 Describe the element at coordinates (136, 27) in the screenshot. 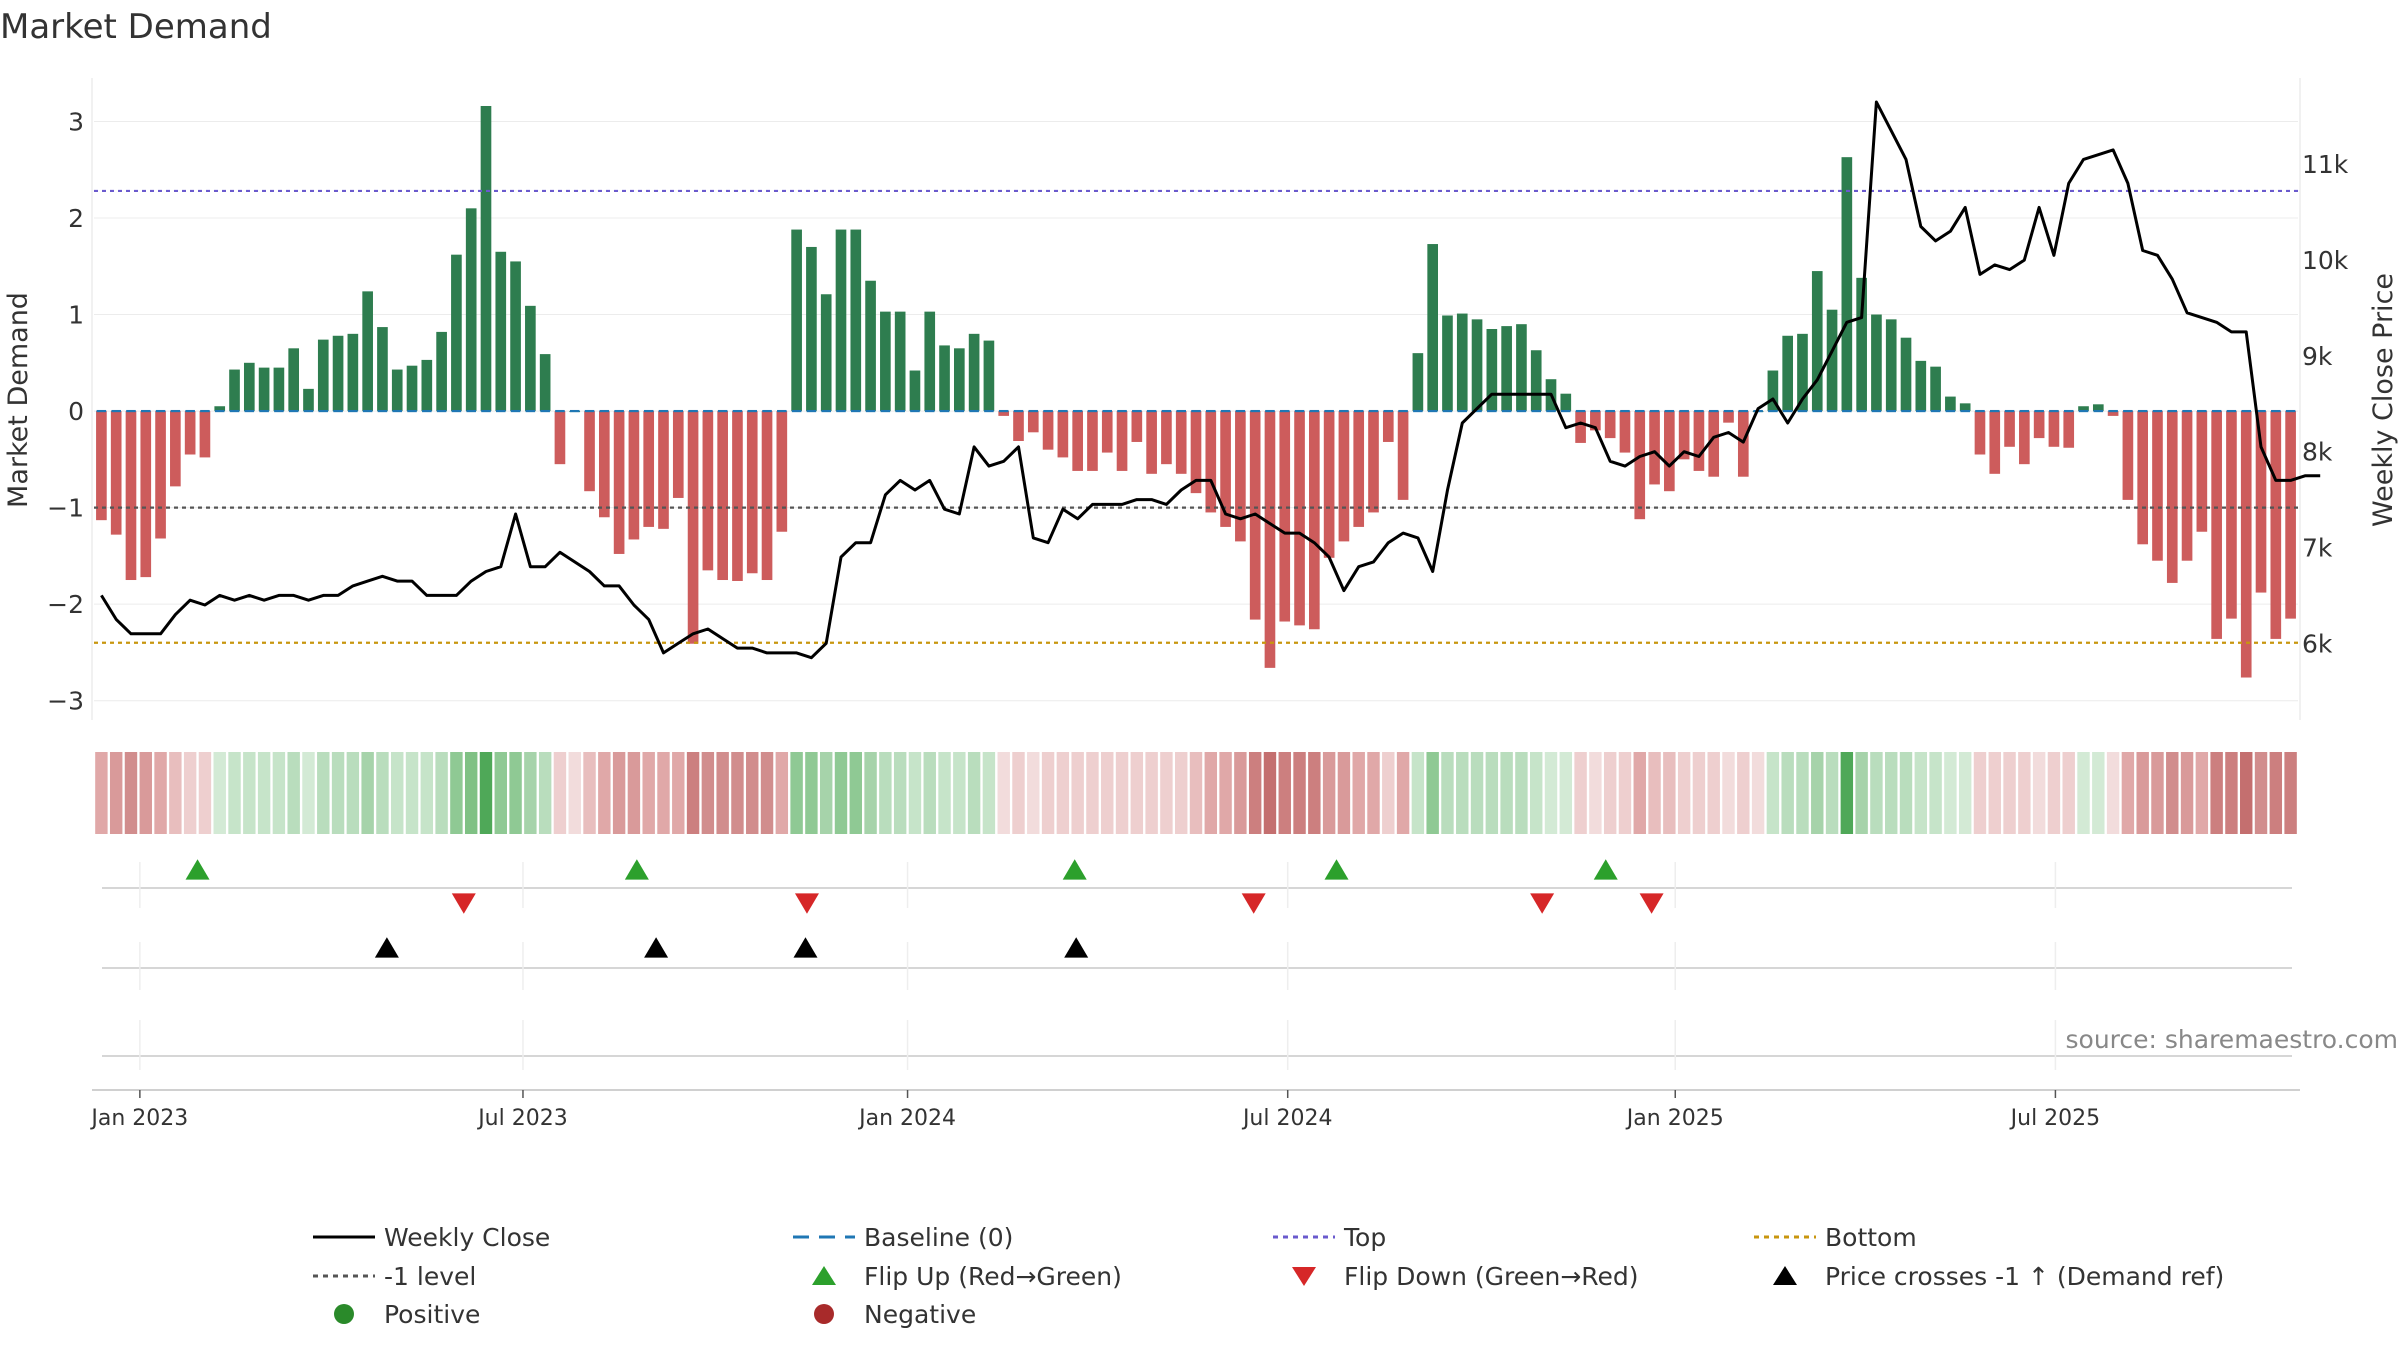

I see `chart-title: Market Demand` at that location.